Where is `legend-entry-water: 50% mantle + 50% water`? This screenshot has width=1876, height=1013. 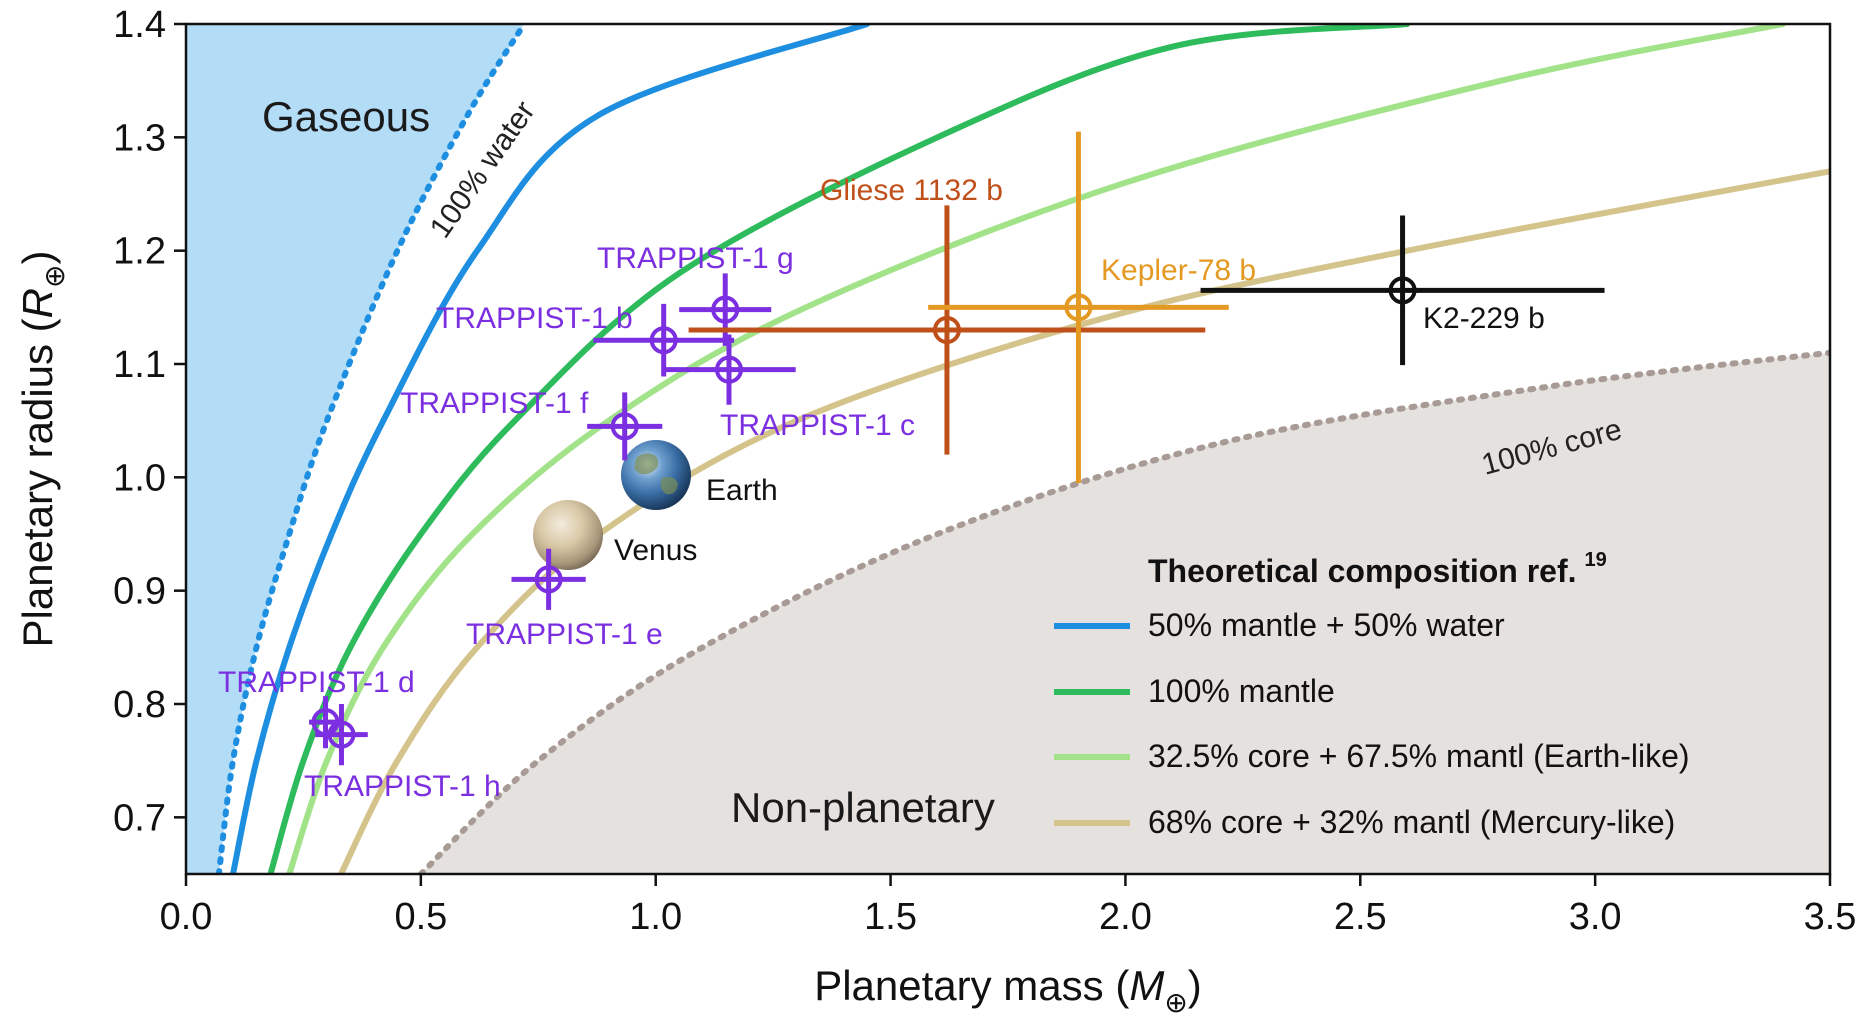 legend-entry-water: 50% mantle + 50% water is located at coordinates (1326, 625).